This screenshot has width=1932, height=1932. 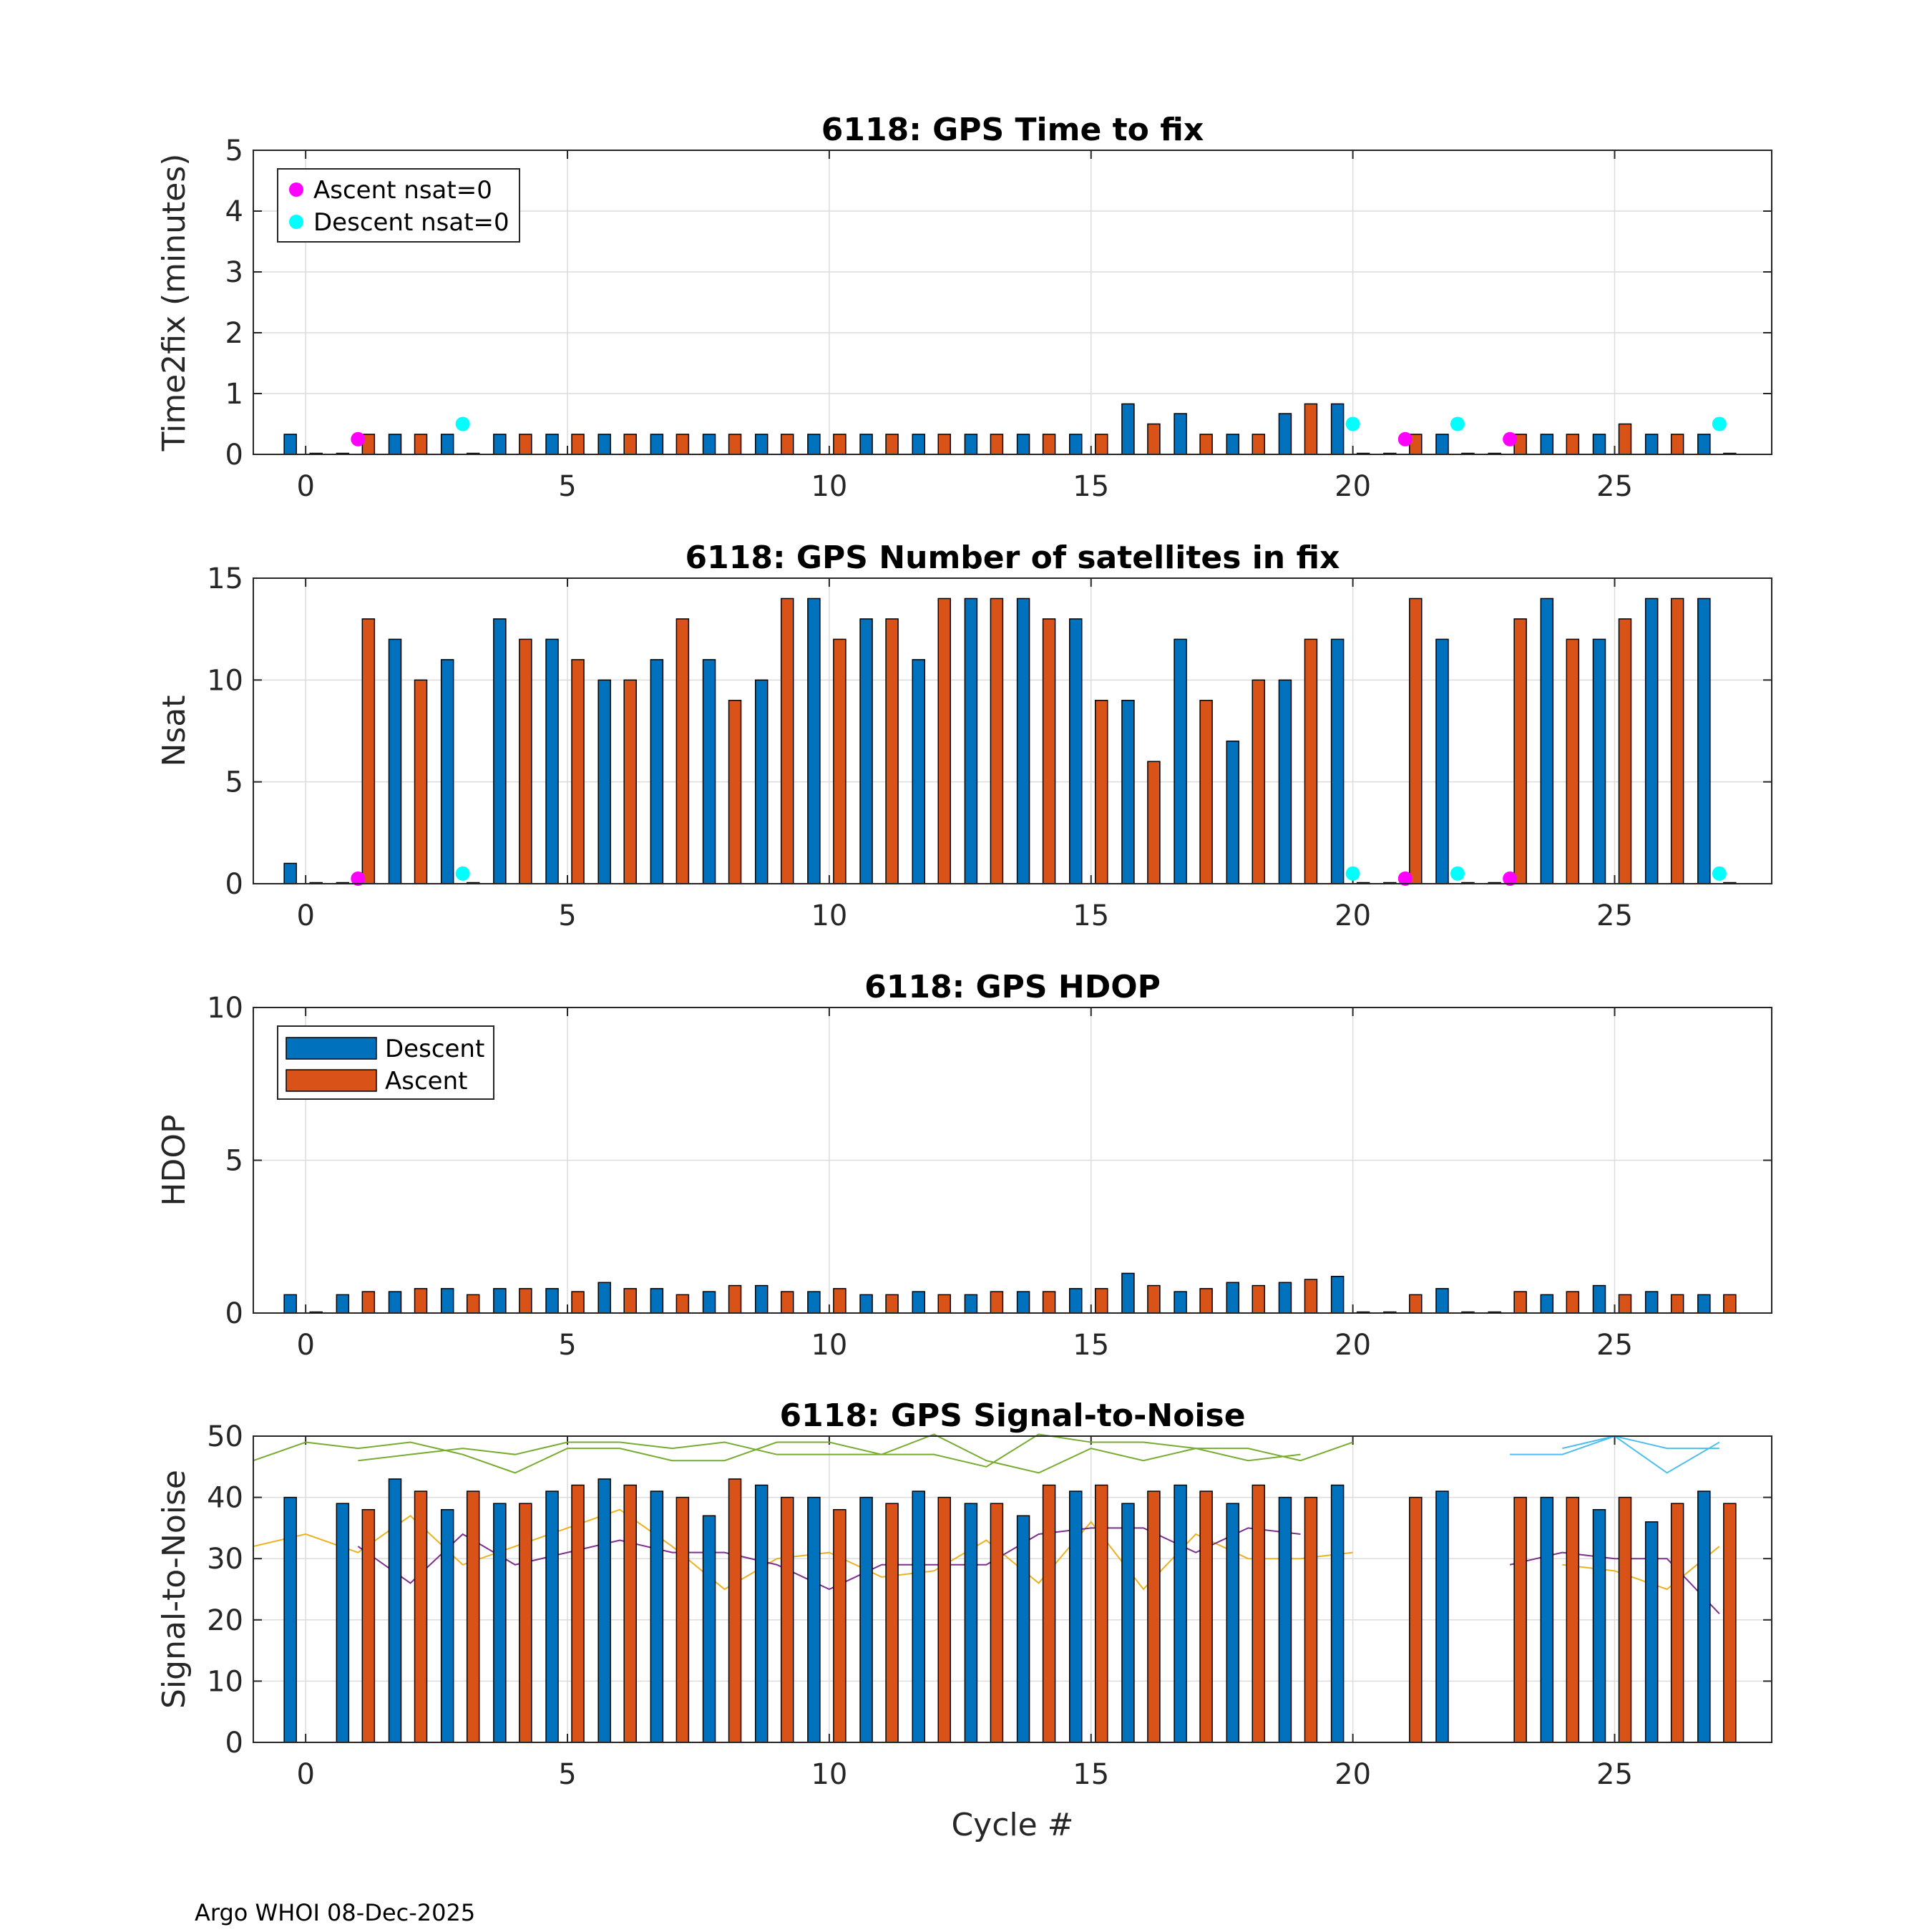 I want to click on x-tick-label: 0, so click(x=305, y=486).